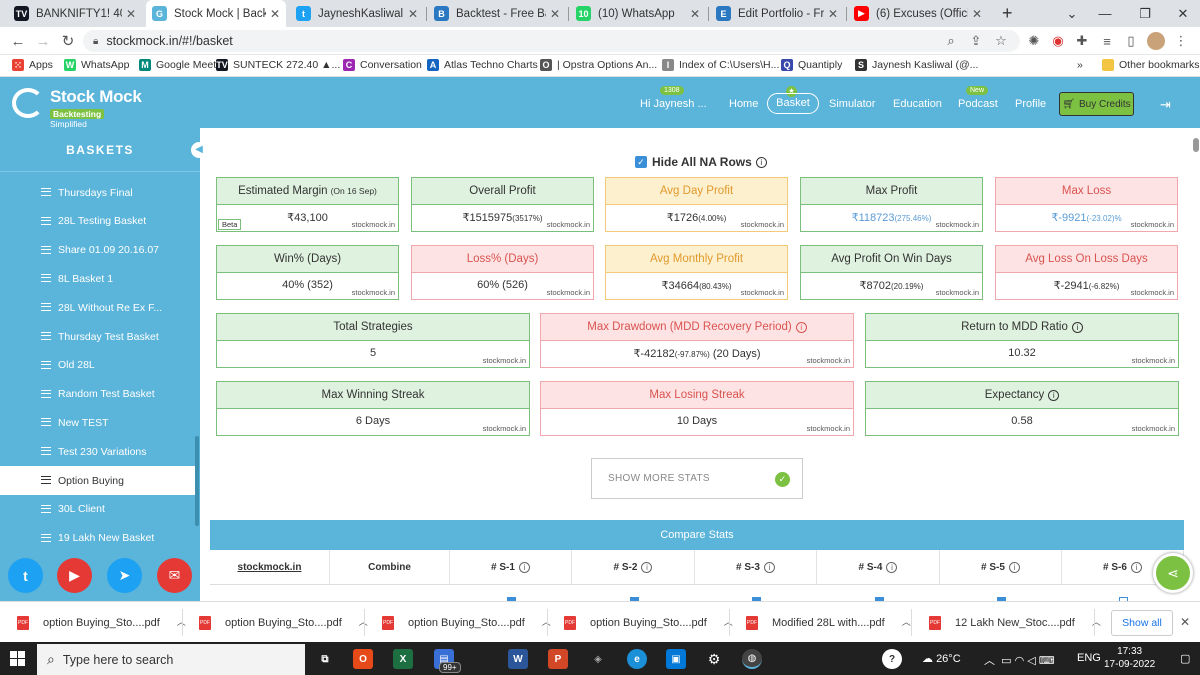 The image size is (1200, 675). I want to click on language-indicator: ENG, so click(1089, 658).